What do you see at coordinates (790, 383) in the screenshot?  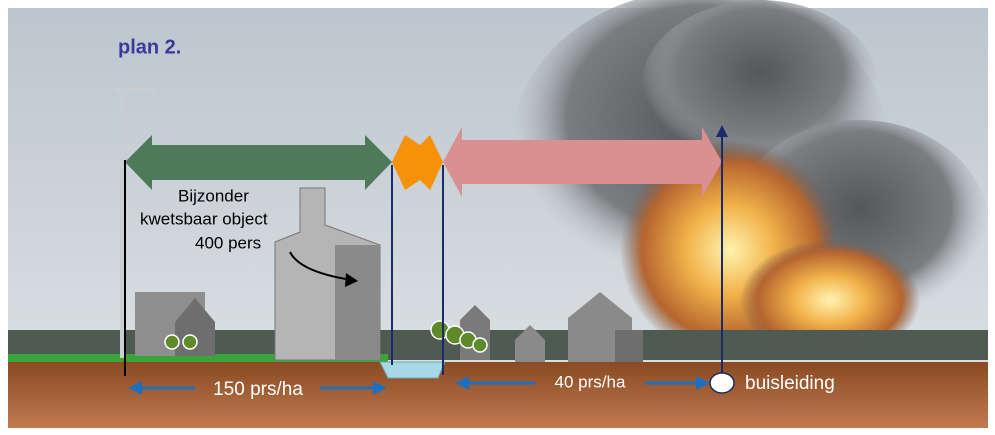 I see `pipeline-label: buisleiding` at bounding box center [790, 383].